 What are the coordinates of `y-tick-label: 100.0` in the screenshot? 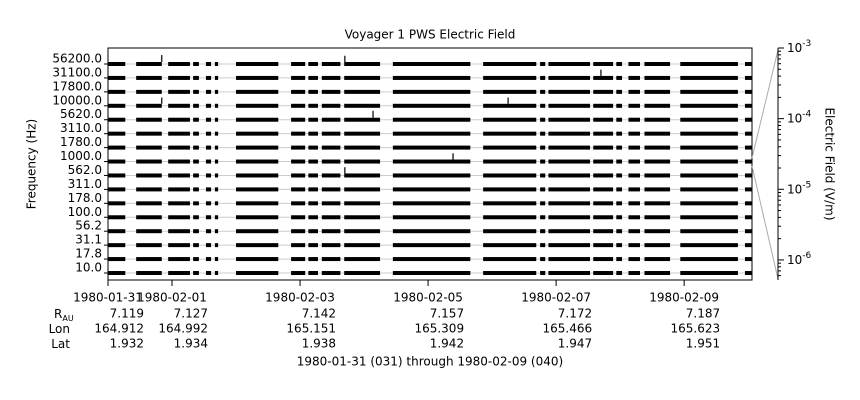 It's located at (85, 212).